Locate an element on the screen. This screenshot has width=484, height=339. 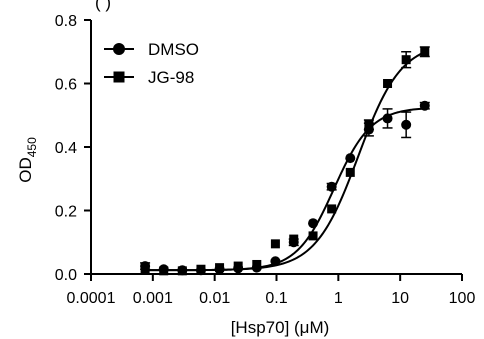
y-tick-label: 0.6 is located at coordinates (66, 85).